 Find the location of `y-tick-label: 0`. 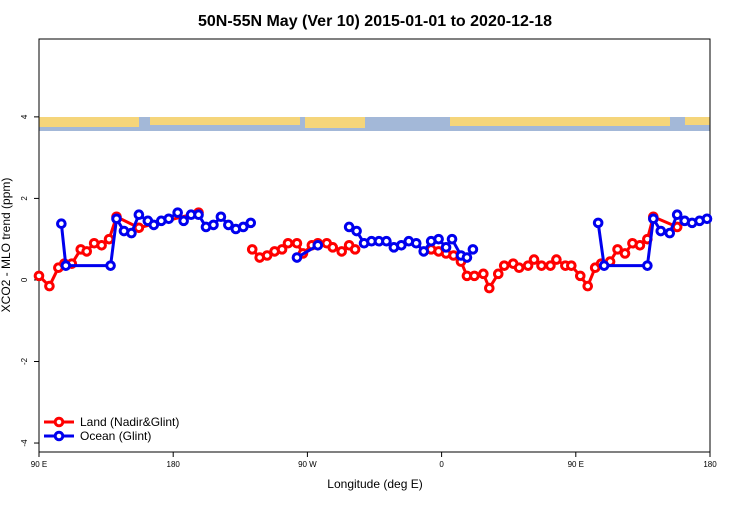

y-tick-label: 0 is located at coordinates (24, 279).